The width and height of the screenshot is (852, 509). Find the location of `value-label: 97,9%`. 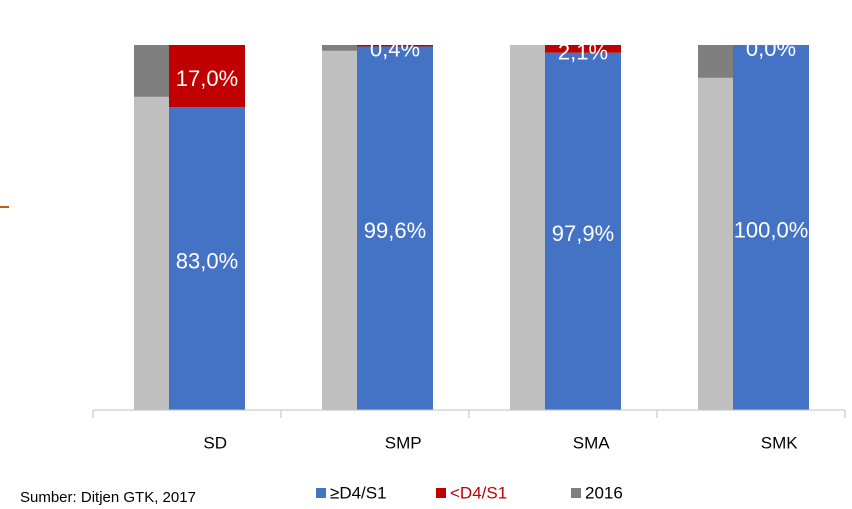

value-label: 97,9% is located at coordinates (583, 233).